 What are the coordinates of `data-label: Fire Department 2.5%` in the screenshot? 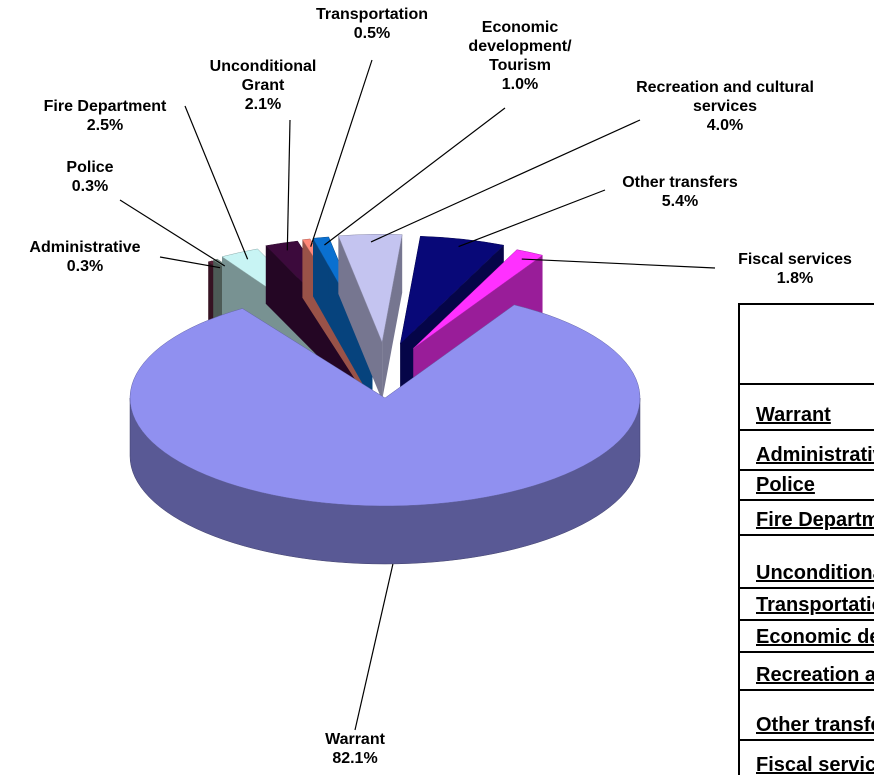 It's located at (105, 116).